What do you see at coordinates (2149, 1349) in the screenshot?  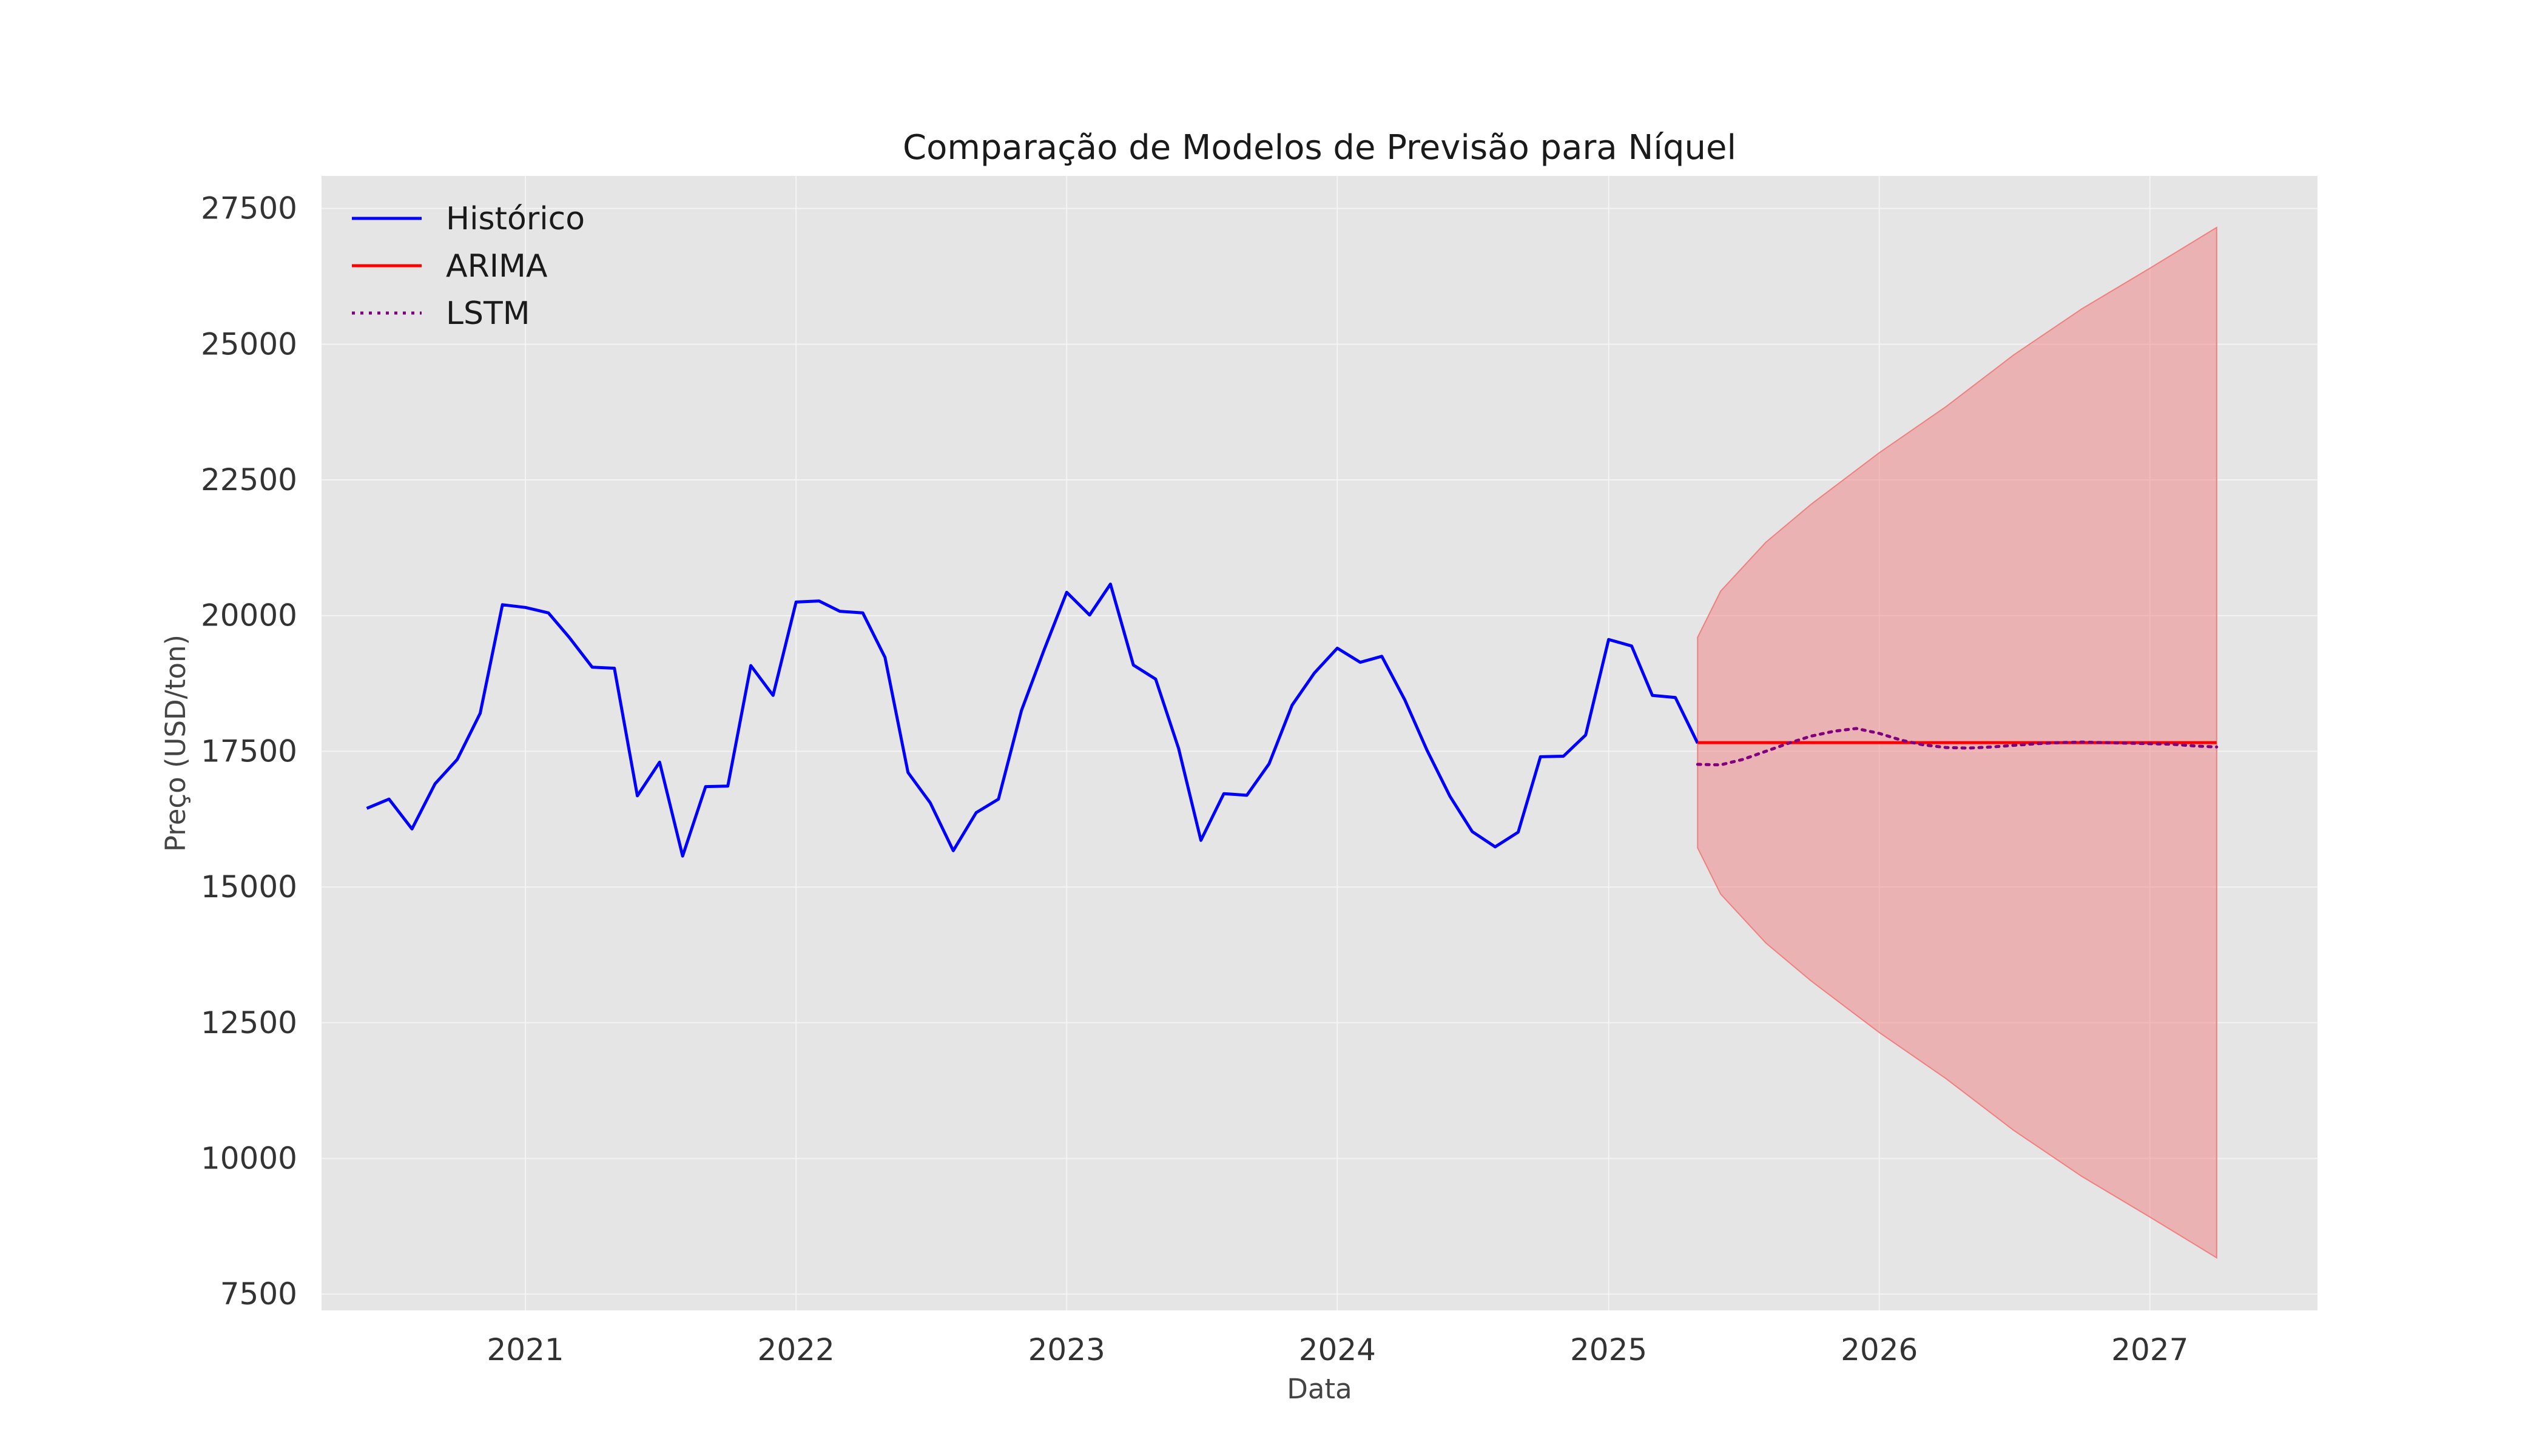 I see `x-tick-label: 2027` at bounding box center [2149, 1349].